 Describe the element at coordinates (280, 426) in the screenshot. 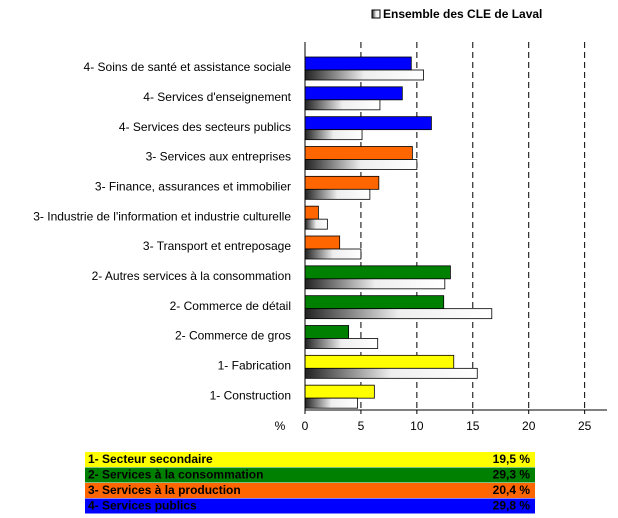

I see `x-axis-label: %` at that location.